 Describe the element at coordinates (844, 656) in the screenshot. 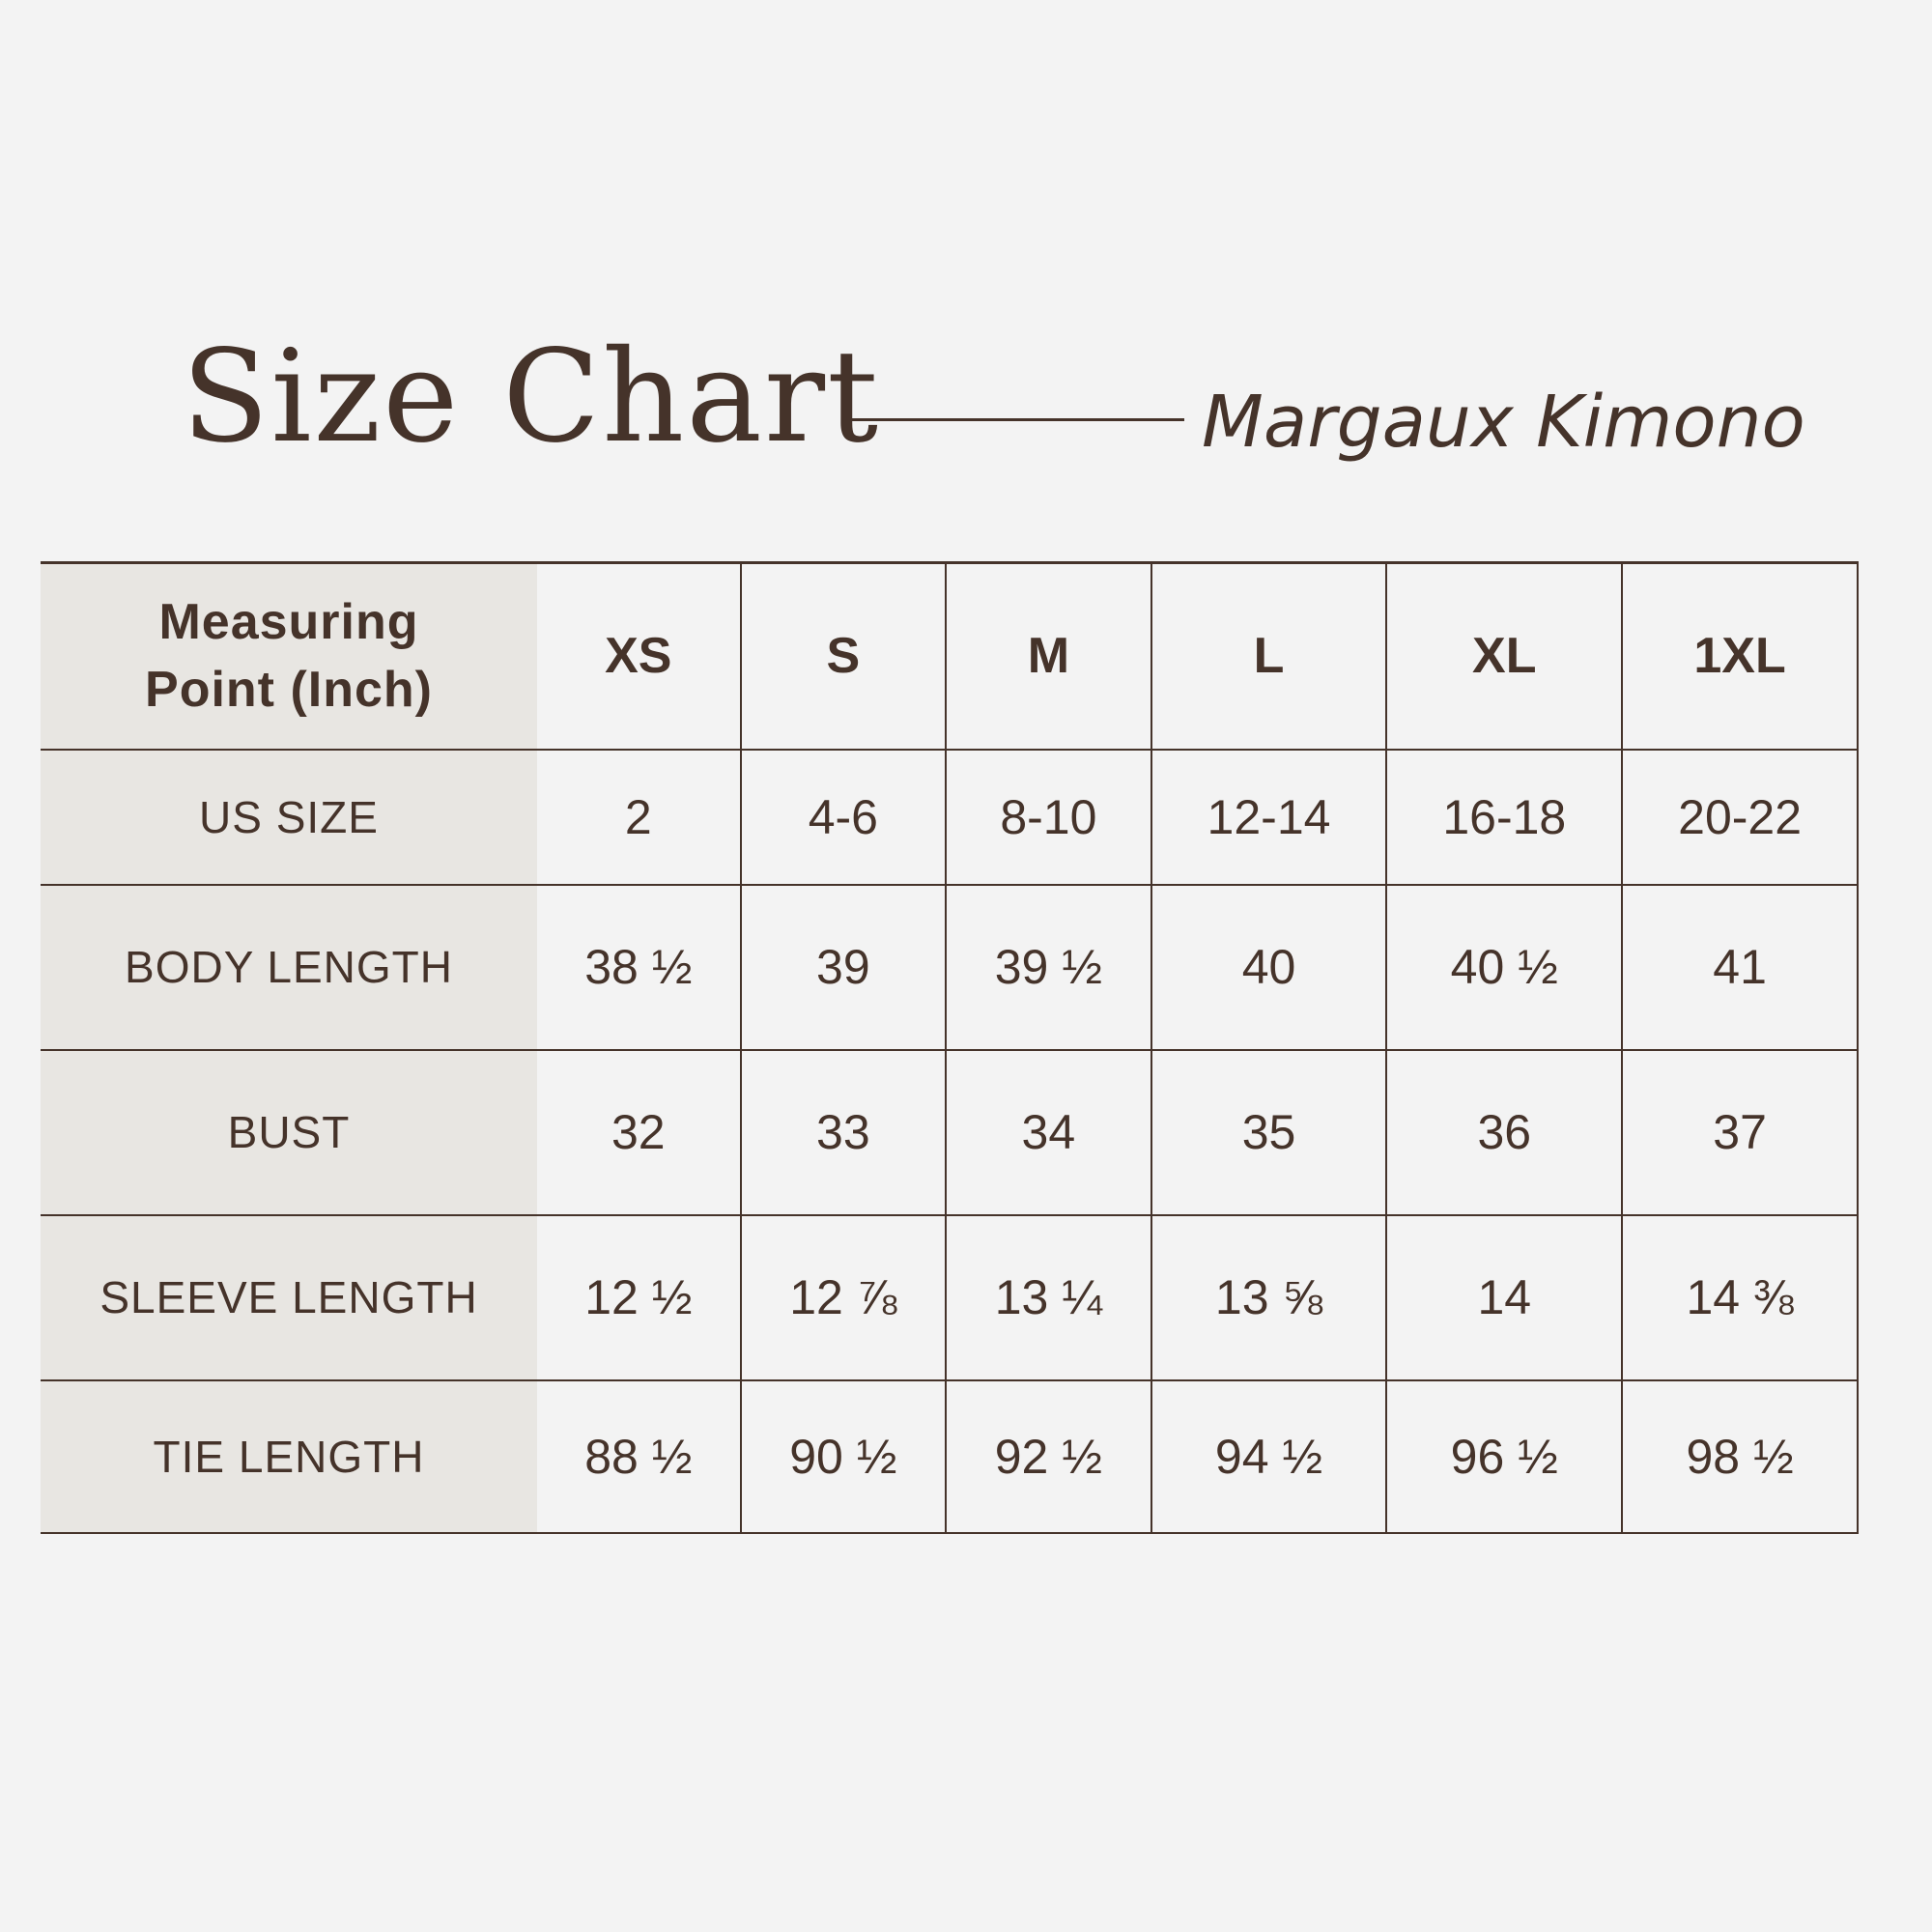

I see `size-header-s: S` at that location.